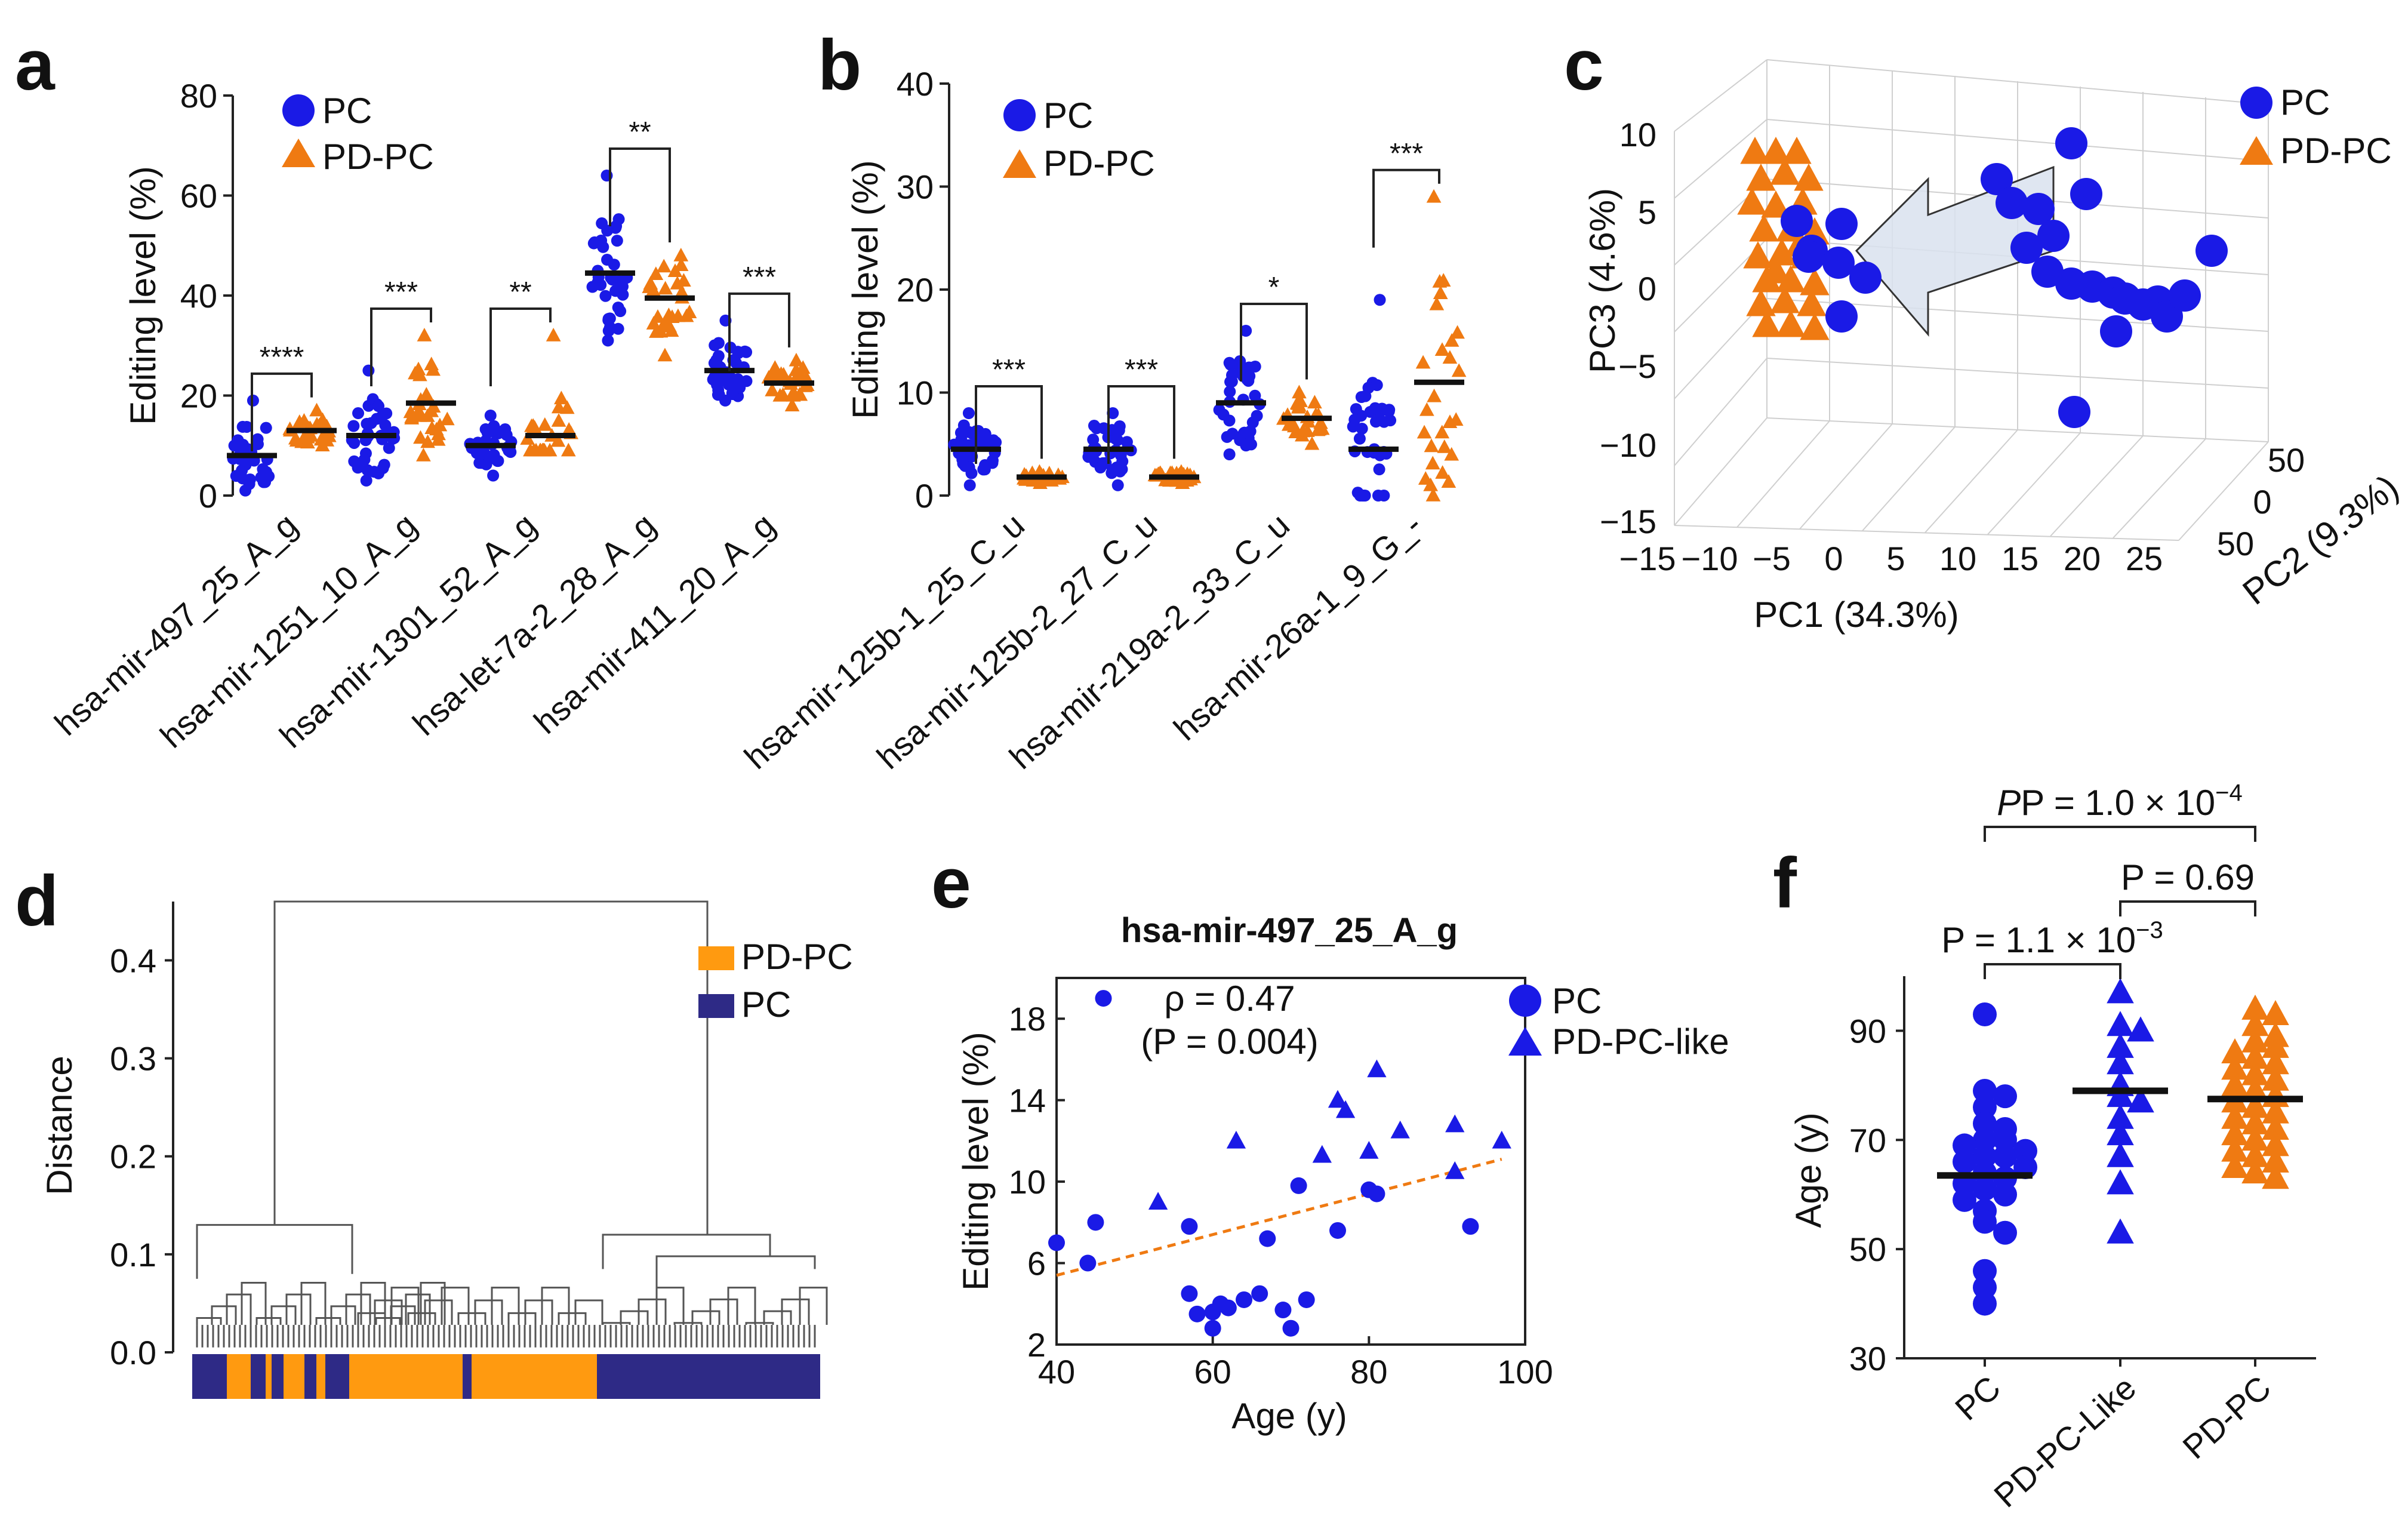 The height and width of the screenshot is (1538, 2408). I want to click on b-legend-pdpc: PD-PC, so click(1099, 163).